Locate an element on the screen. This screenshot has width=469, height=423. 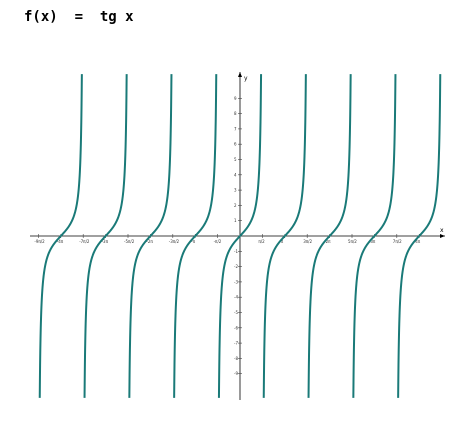
x-tick-label: π/2 is located at coordinates (261, 241).